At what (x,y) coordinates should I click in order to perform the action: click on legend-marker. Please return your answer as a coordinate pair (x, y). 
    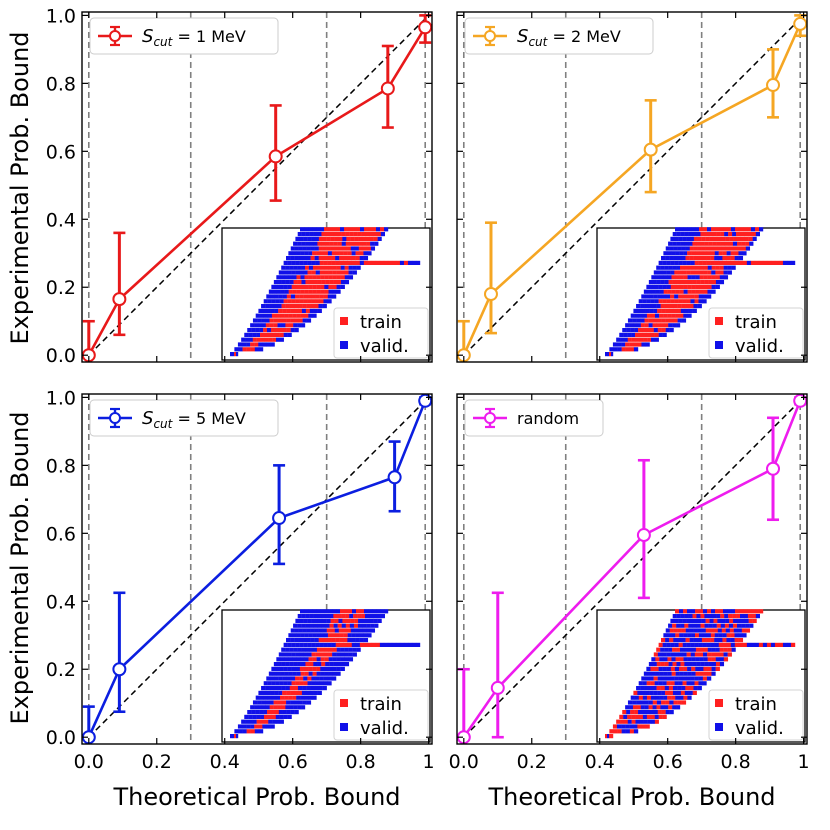
    Looking at the image, I should click on (490, 36).